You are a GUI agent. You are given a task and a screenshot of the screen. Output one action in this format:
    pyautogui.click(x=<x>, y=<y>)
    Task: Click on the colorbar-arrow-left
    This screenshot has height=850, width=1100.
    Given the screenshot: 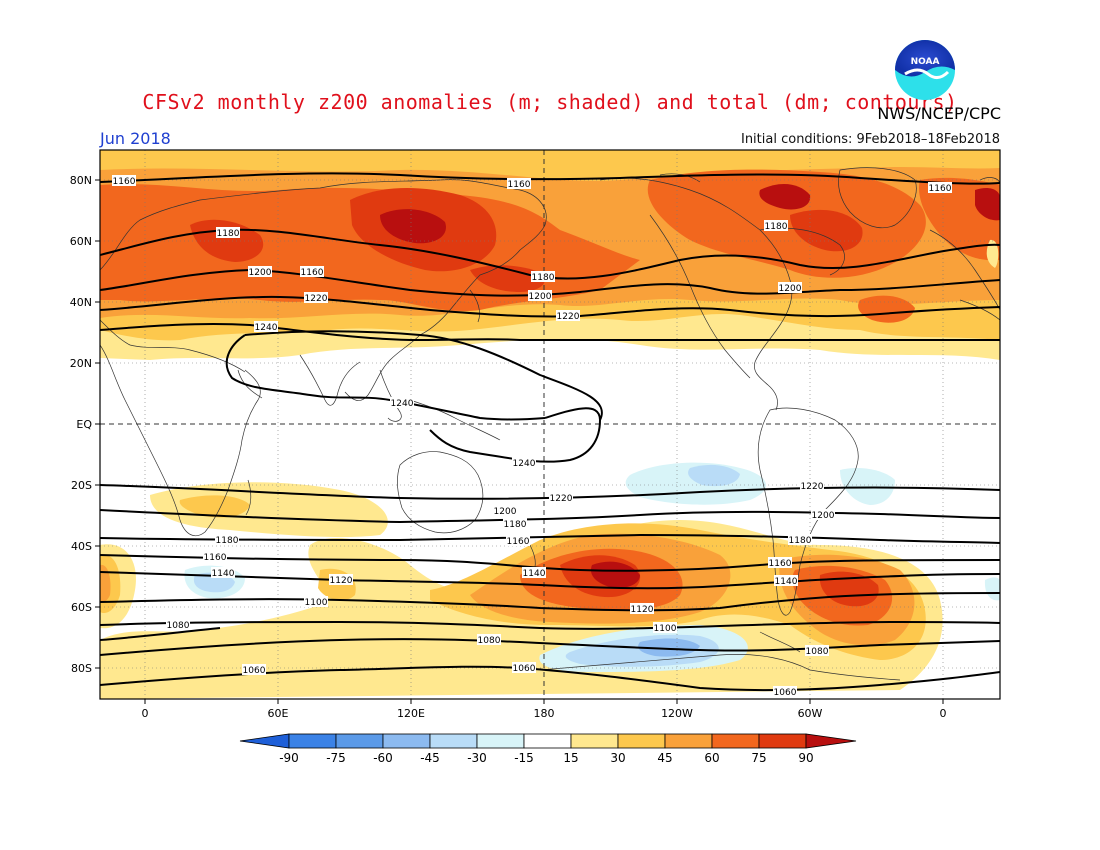 What is the action you would take?
    pyautogui.click(x=264, y=741)
    